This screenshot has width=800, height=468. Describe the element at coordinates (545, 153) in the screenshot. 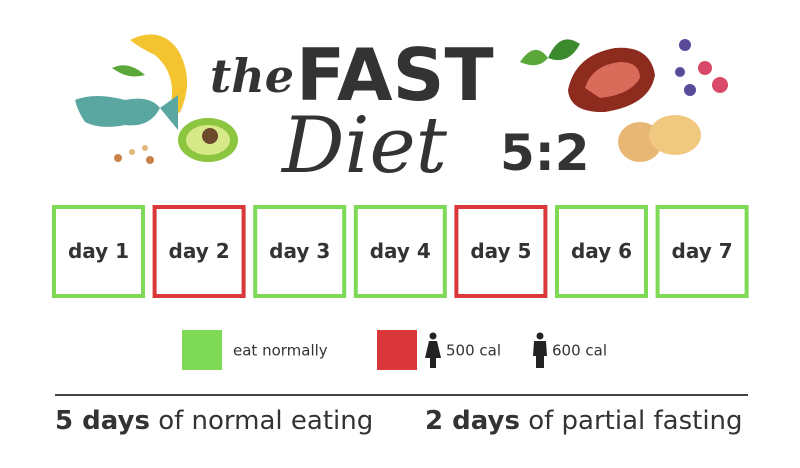

I see `title-ratio: 5:2` at that location.